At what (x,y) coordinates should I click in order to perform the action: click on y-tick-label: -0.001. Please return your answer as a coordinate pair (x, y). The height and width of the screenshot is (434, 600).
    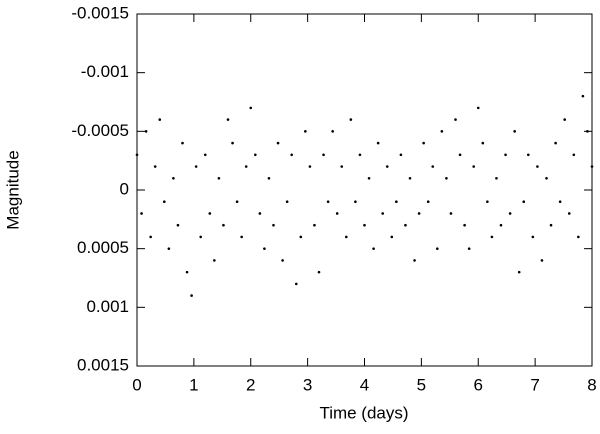
    Looking at the image, I should click on (105, 71).